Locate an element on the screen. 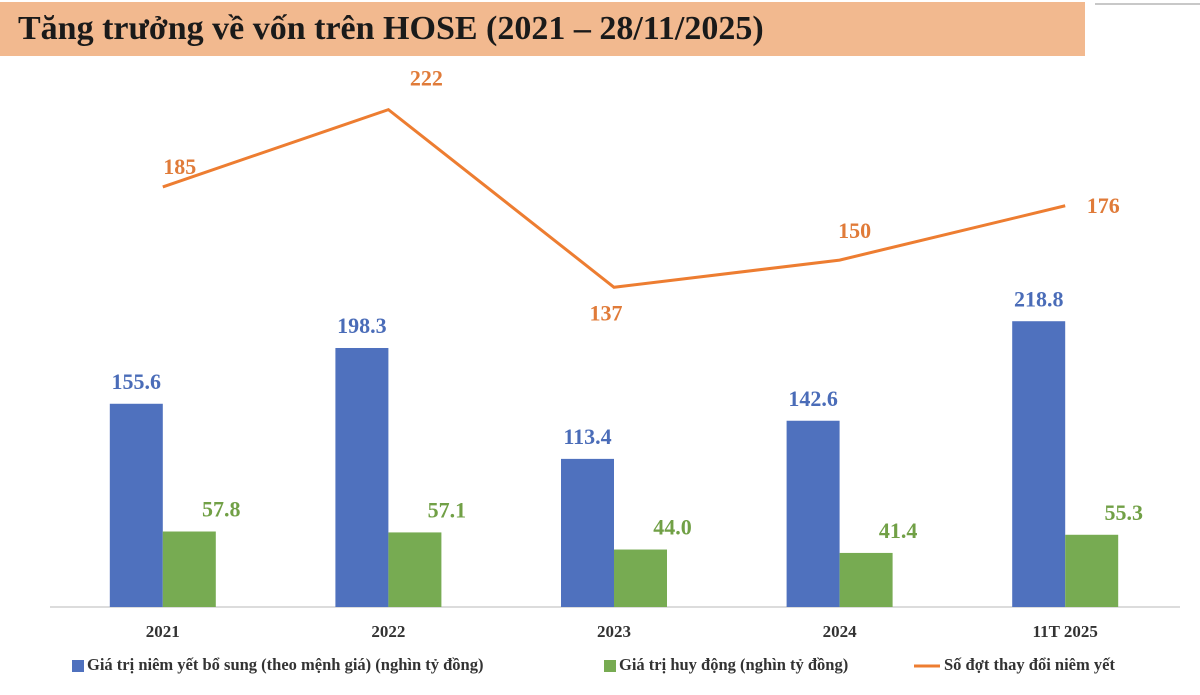 Image resolution: width=1200 pixels, height=695 pixels. data-label: 44.0 is located at coordinates (672, 527).